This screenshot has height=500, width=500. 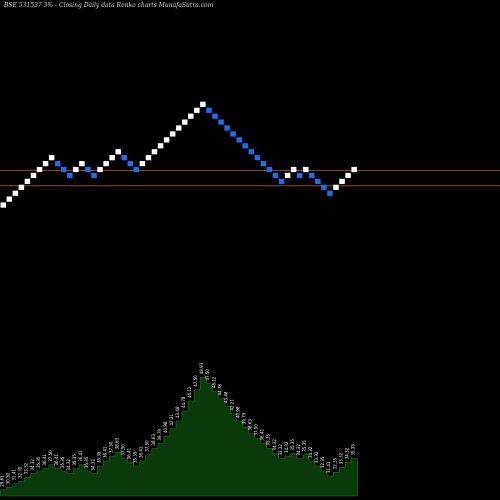 What do you see at coordinates (304, 446) in the screenshot?
I see `brick-value-label-51: 35.35` at bounding box center [304, 446].